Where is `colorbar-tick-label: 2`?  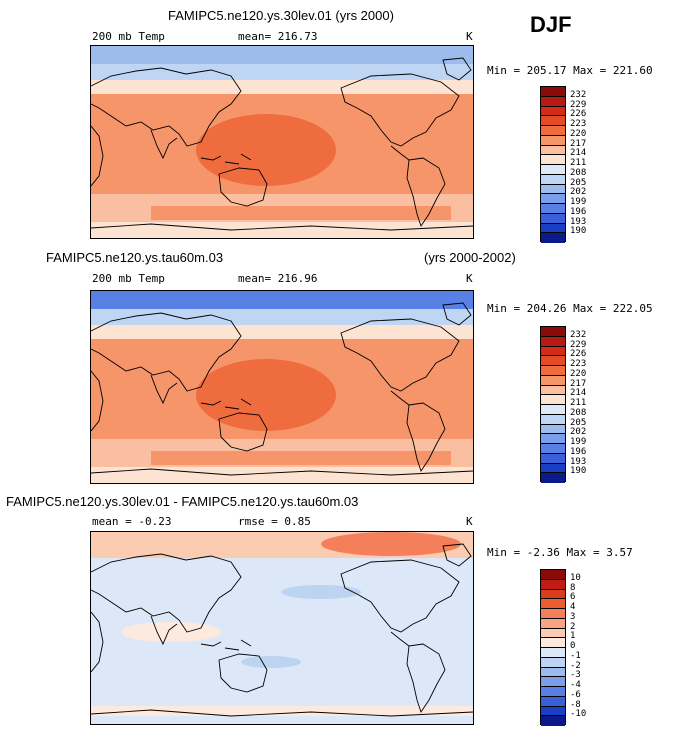
colorbar-tick-label: 2 is located at coordinates (573, 626).